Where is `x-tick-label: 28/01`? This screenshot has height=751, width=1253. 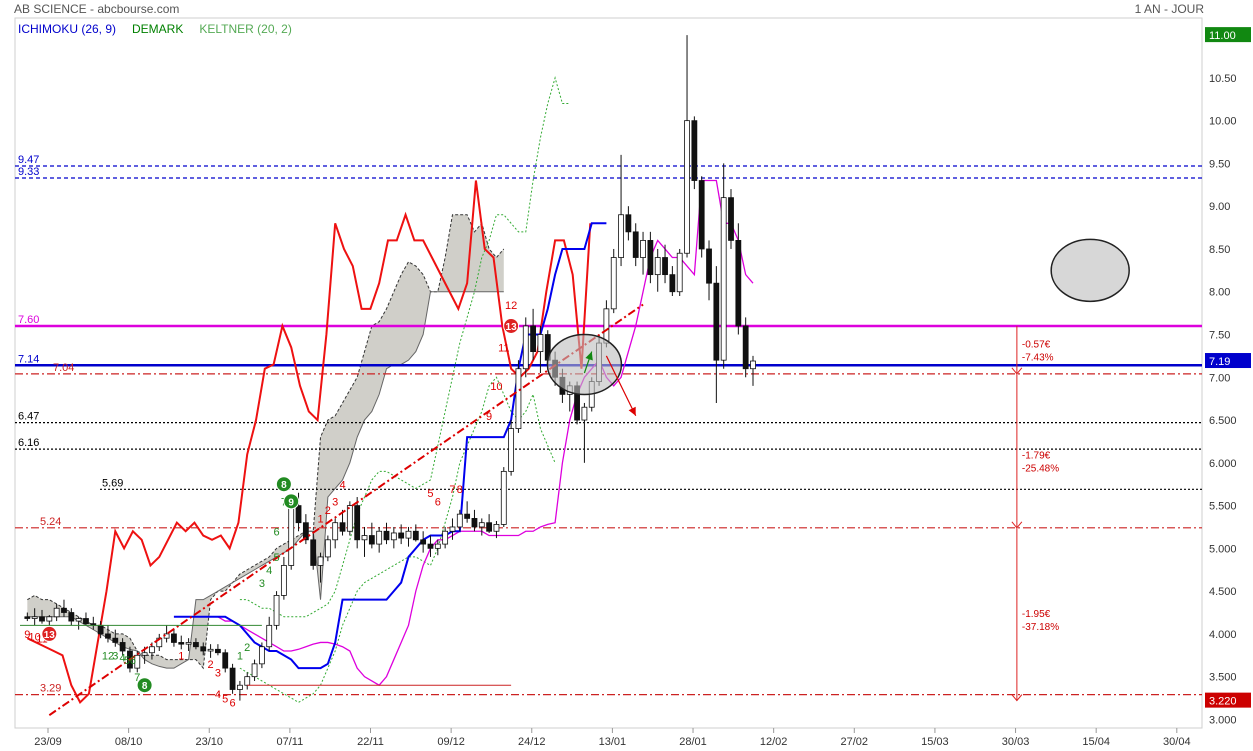 x-tick-label: 28/01 is located at coordinates (693, 742).